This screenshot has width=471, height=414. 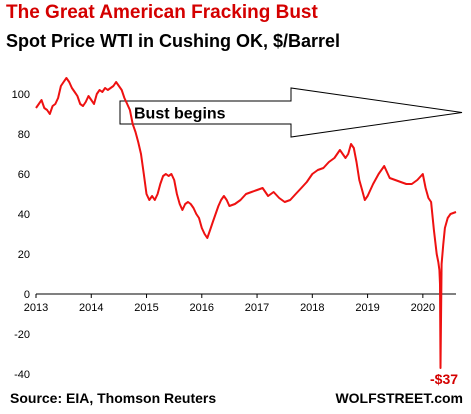 I want to click on bust-arrow-label: Bust begins, so click(x=180, y=114).